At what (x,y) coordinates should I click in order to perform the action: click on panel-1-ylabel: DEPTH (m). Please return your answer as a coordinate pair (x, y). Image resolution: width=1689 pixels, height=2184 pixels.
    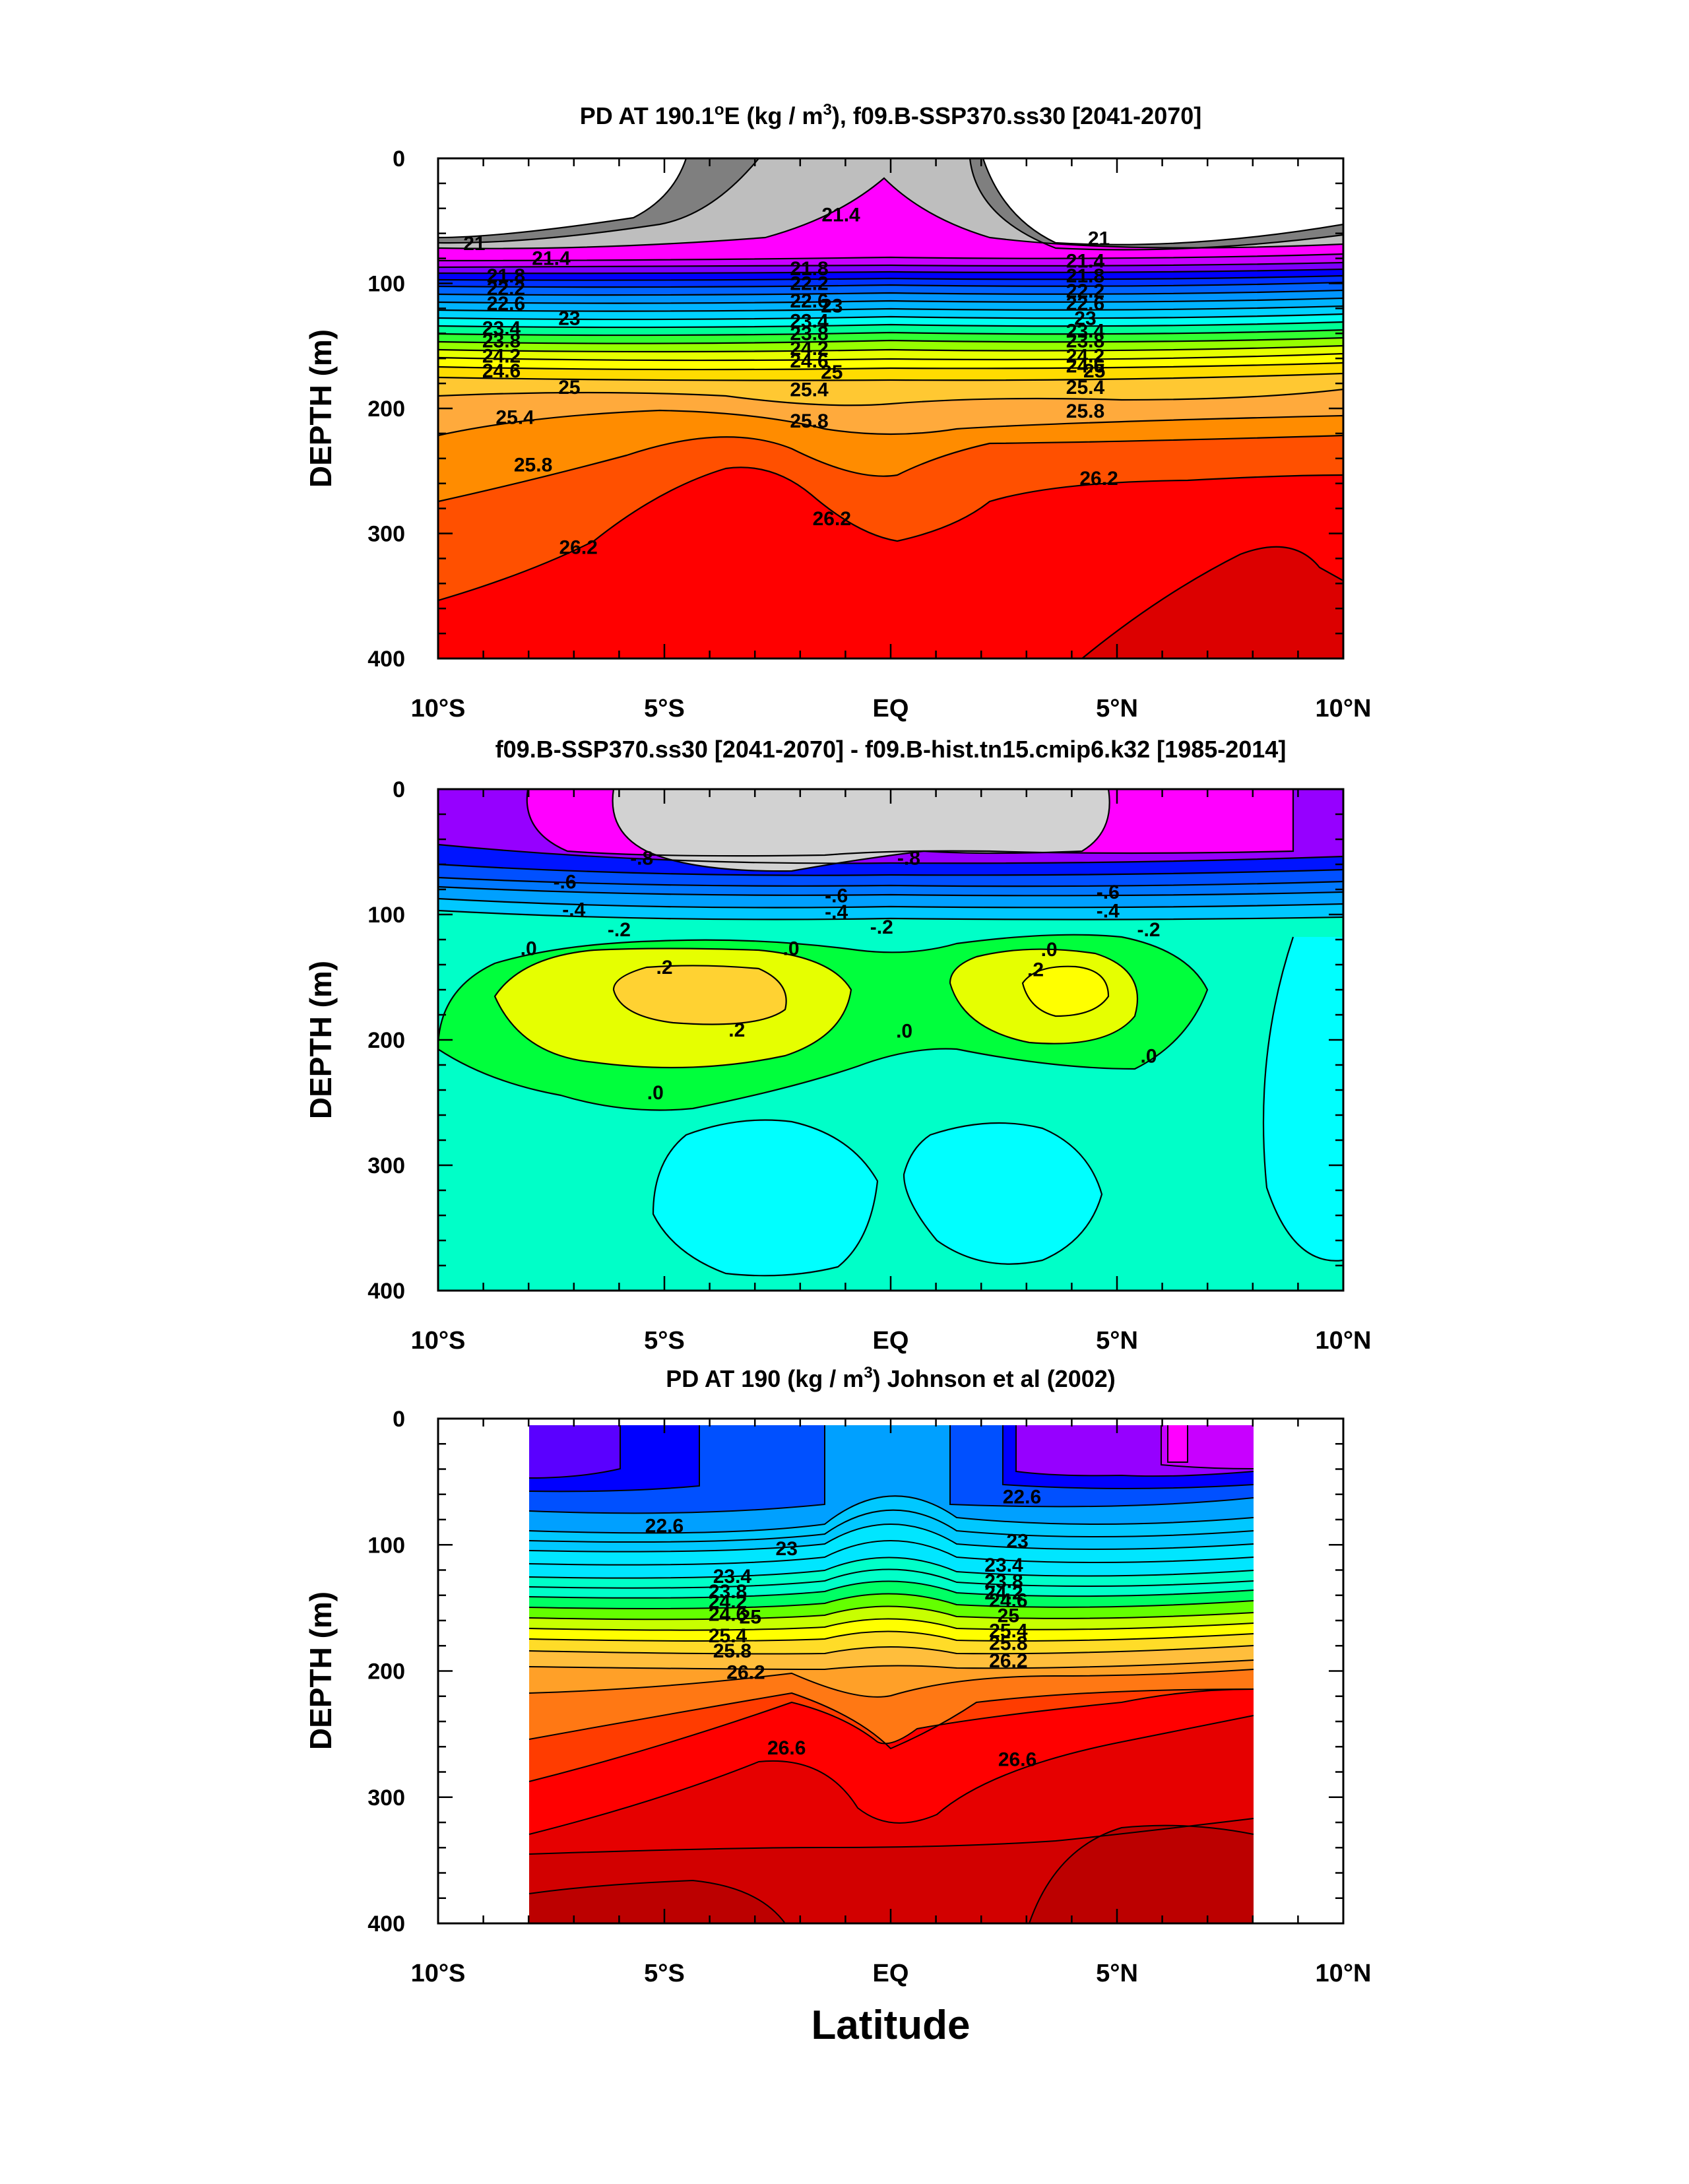
    Looking at the image, I should click on (320, 408).